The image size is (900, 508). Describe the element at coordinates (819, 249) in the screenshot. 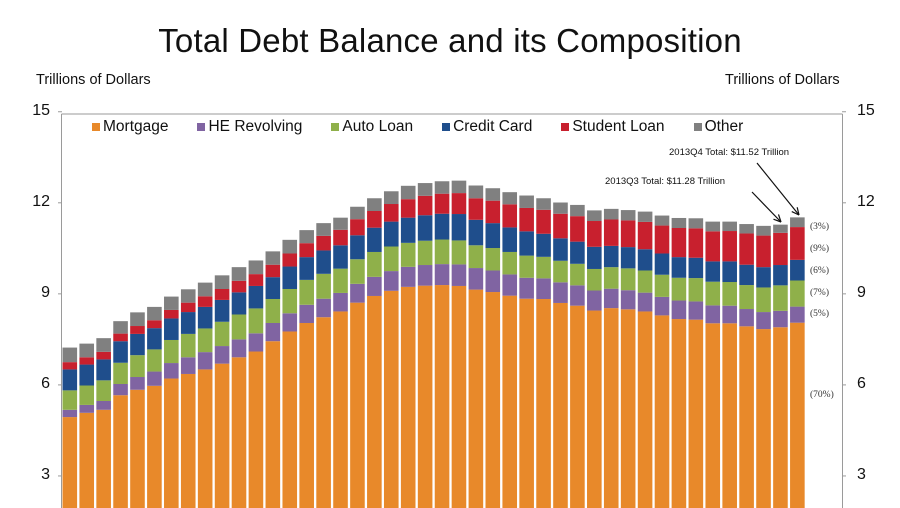

I see `share-label-student-loan: (9%)` at that location.